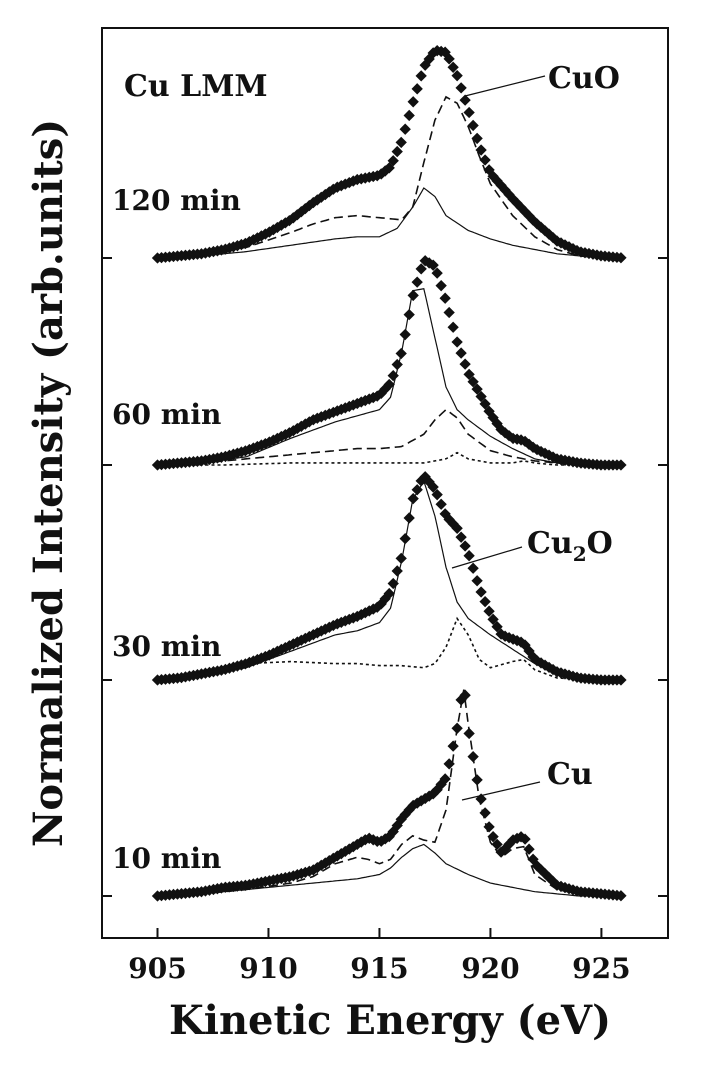  I want to click on x-tick-label-925: 925, so click(601, 968).